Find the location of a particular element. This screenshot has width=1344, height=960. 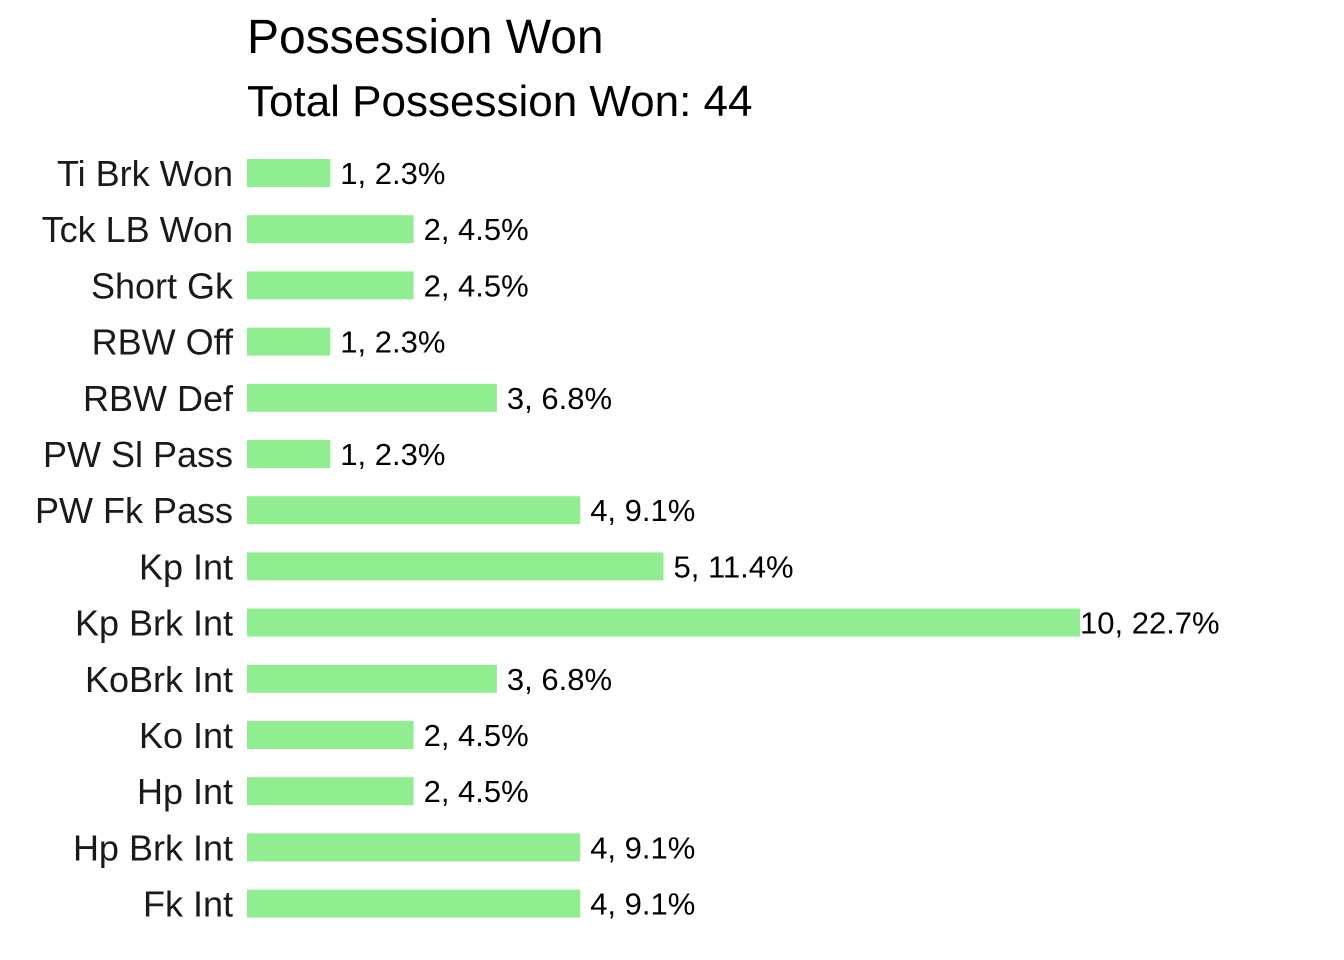

category-label: Ko Int is located at coordinates (186, 735).